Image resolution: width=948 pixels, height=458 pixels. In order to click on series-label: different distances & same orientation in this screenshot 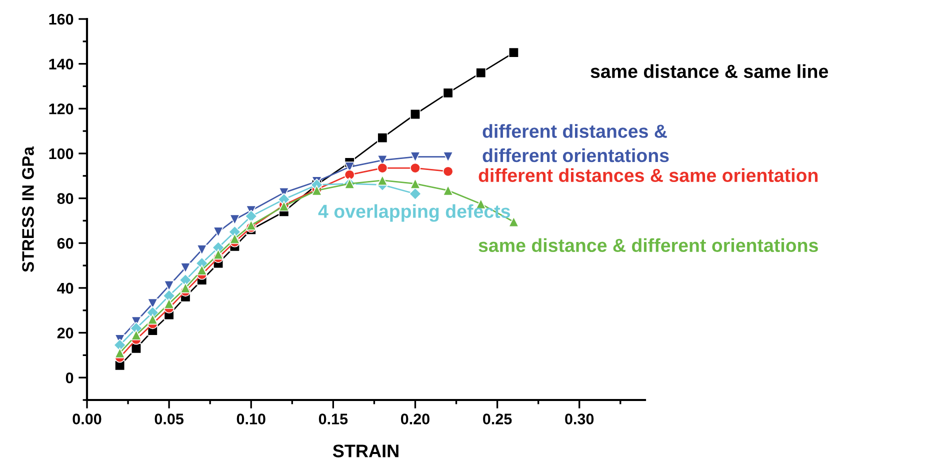, I will do `click(648, 175)`.